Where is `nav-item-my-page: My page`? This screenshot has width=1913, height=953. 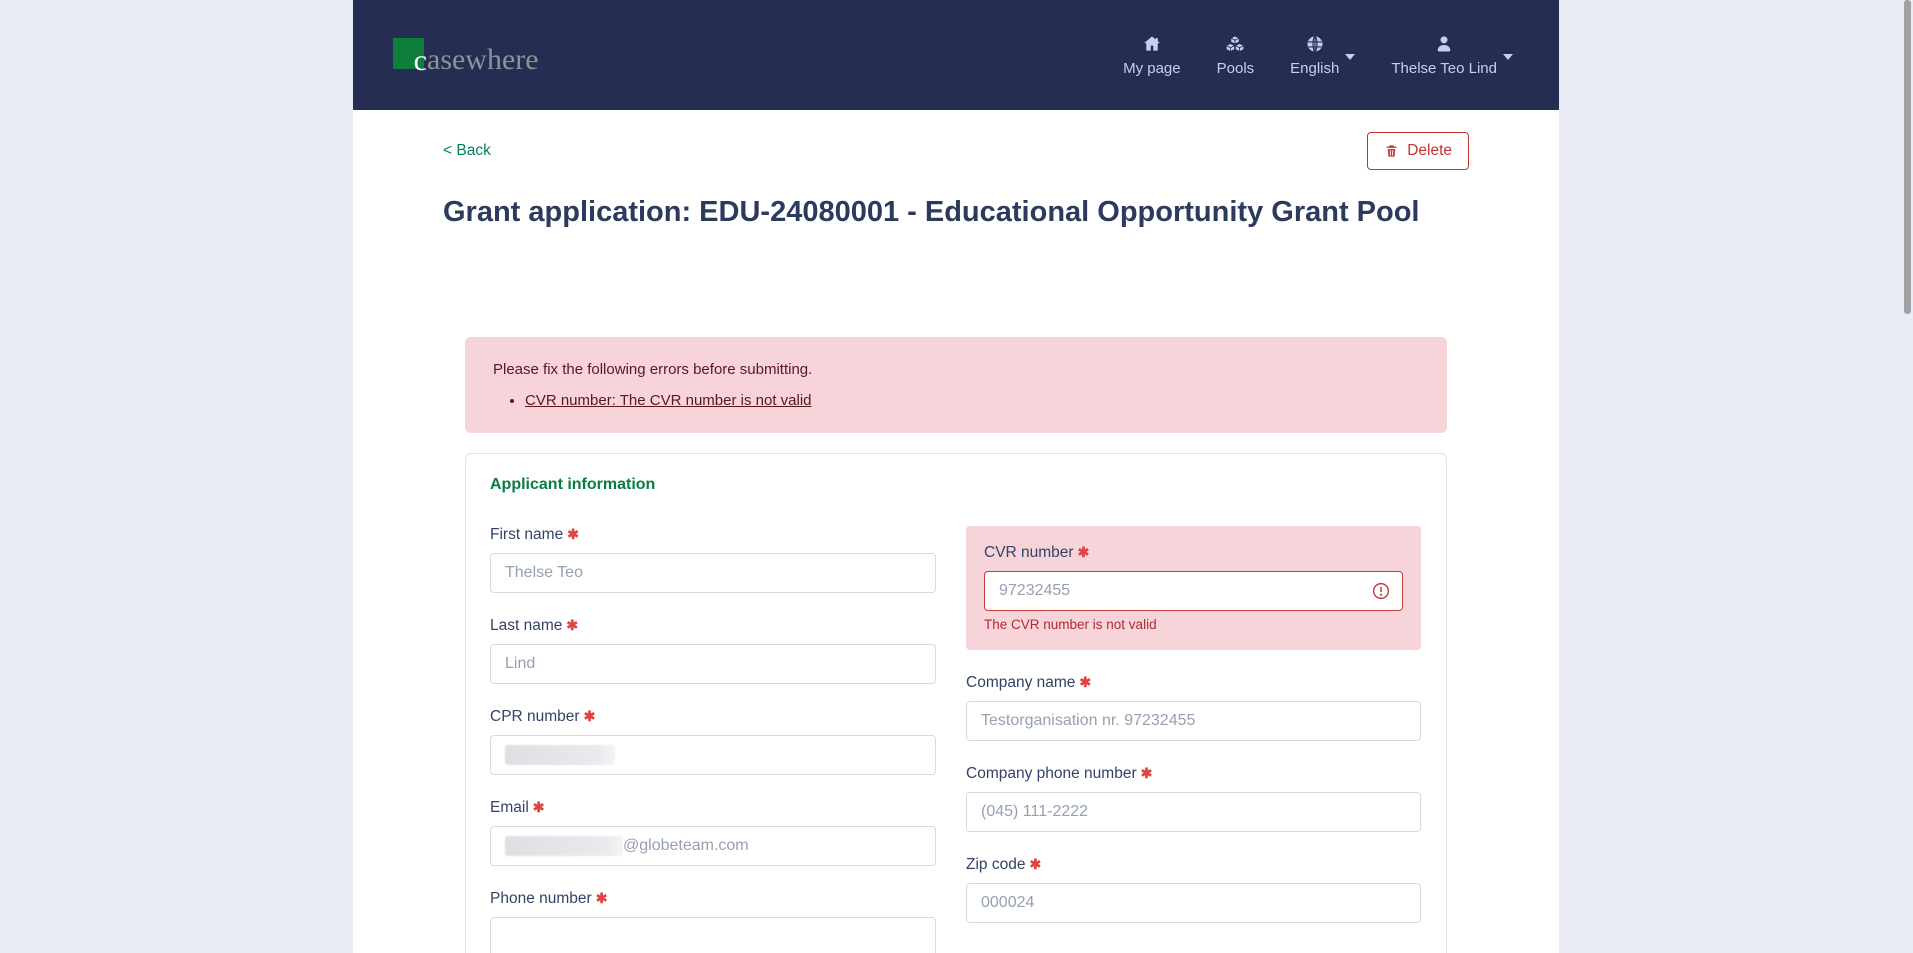
nav-item-my-page: My page is located at coordinates (1152, 55).